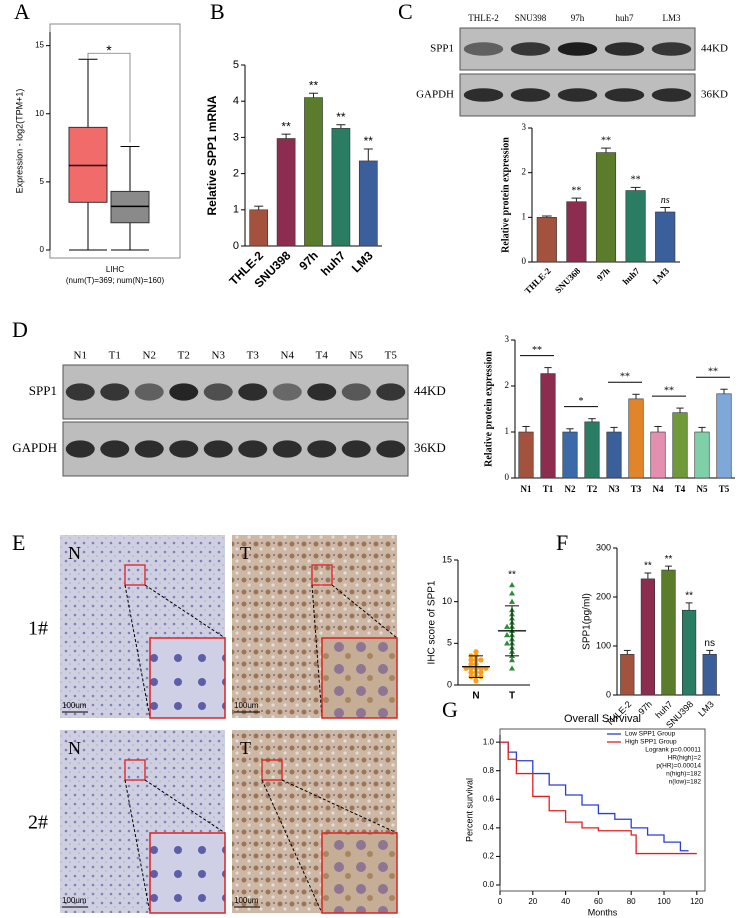  Describe the element at coordinates (587, 621) in the screenshot. I see `y-axis-label: SPP1(pg/ml)` at that location.